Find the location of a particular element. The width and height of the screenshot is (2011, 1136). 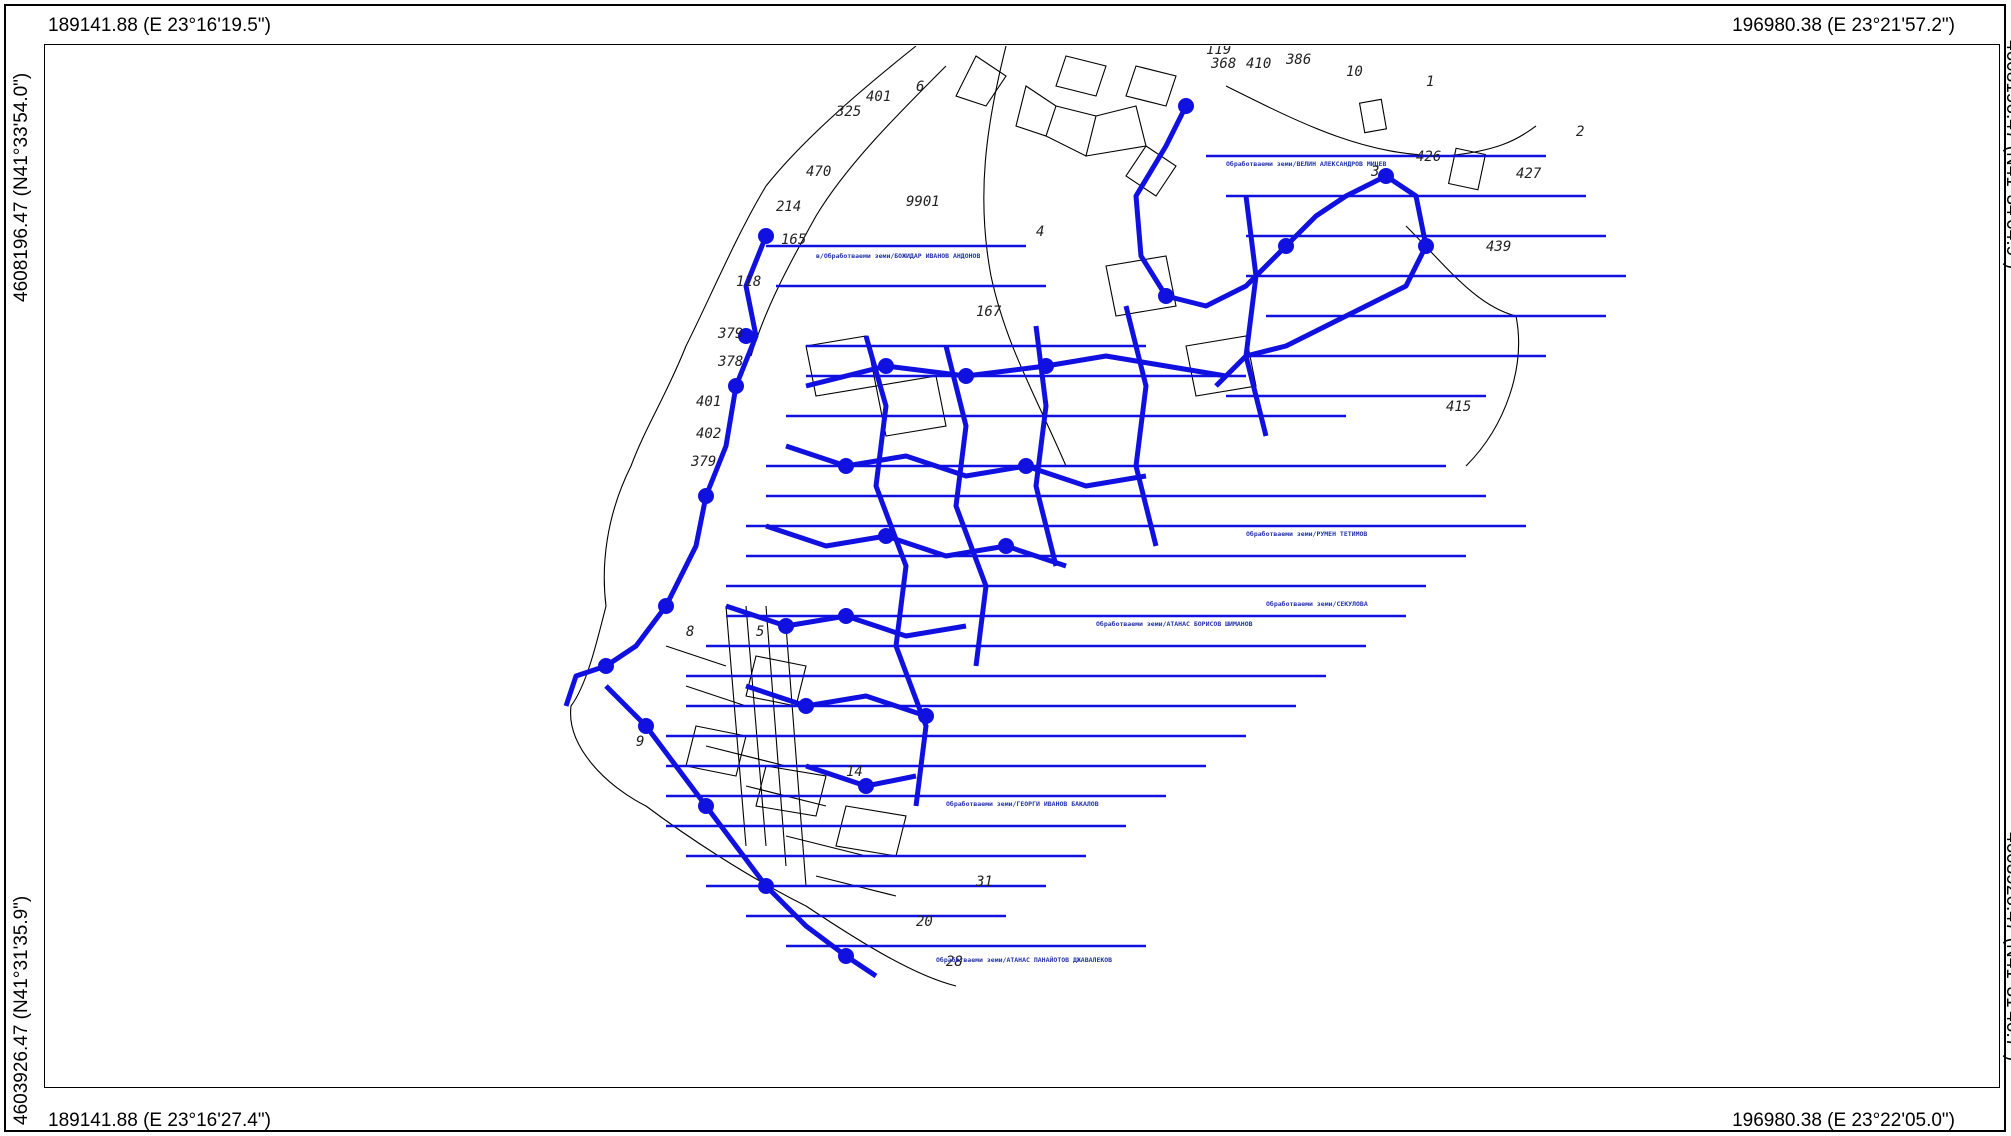

parcel-number: 439 is located at coordinates (1498, 247).